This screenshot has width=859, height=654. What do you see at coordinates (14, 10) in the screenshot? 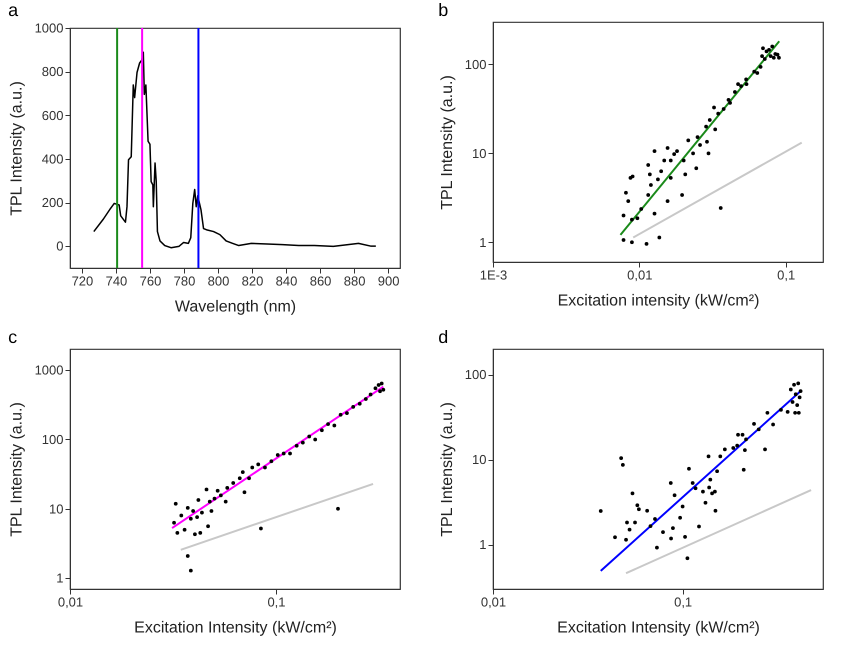
I see `text: a` at bounding box center [14, 10].